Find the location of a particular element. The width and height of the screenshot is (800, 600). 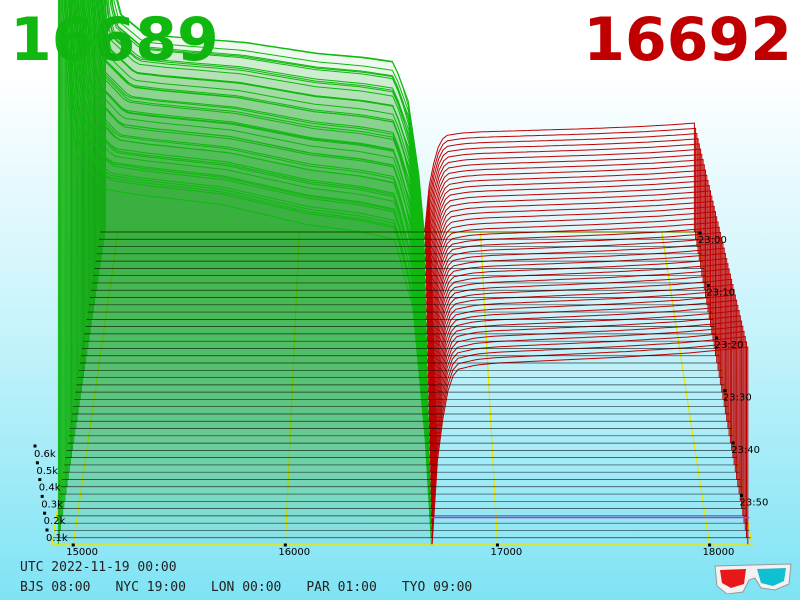

timezone-nyc: NYC 19:00 is located at coordinates (150, 587).